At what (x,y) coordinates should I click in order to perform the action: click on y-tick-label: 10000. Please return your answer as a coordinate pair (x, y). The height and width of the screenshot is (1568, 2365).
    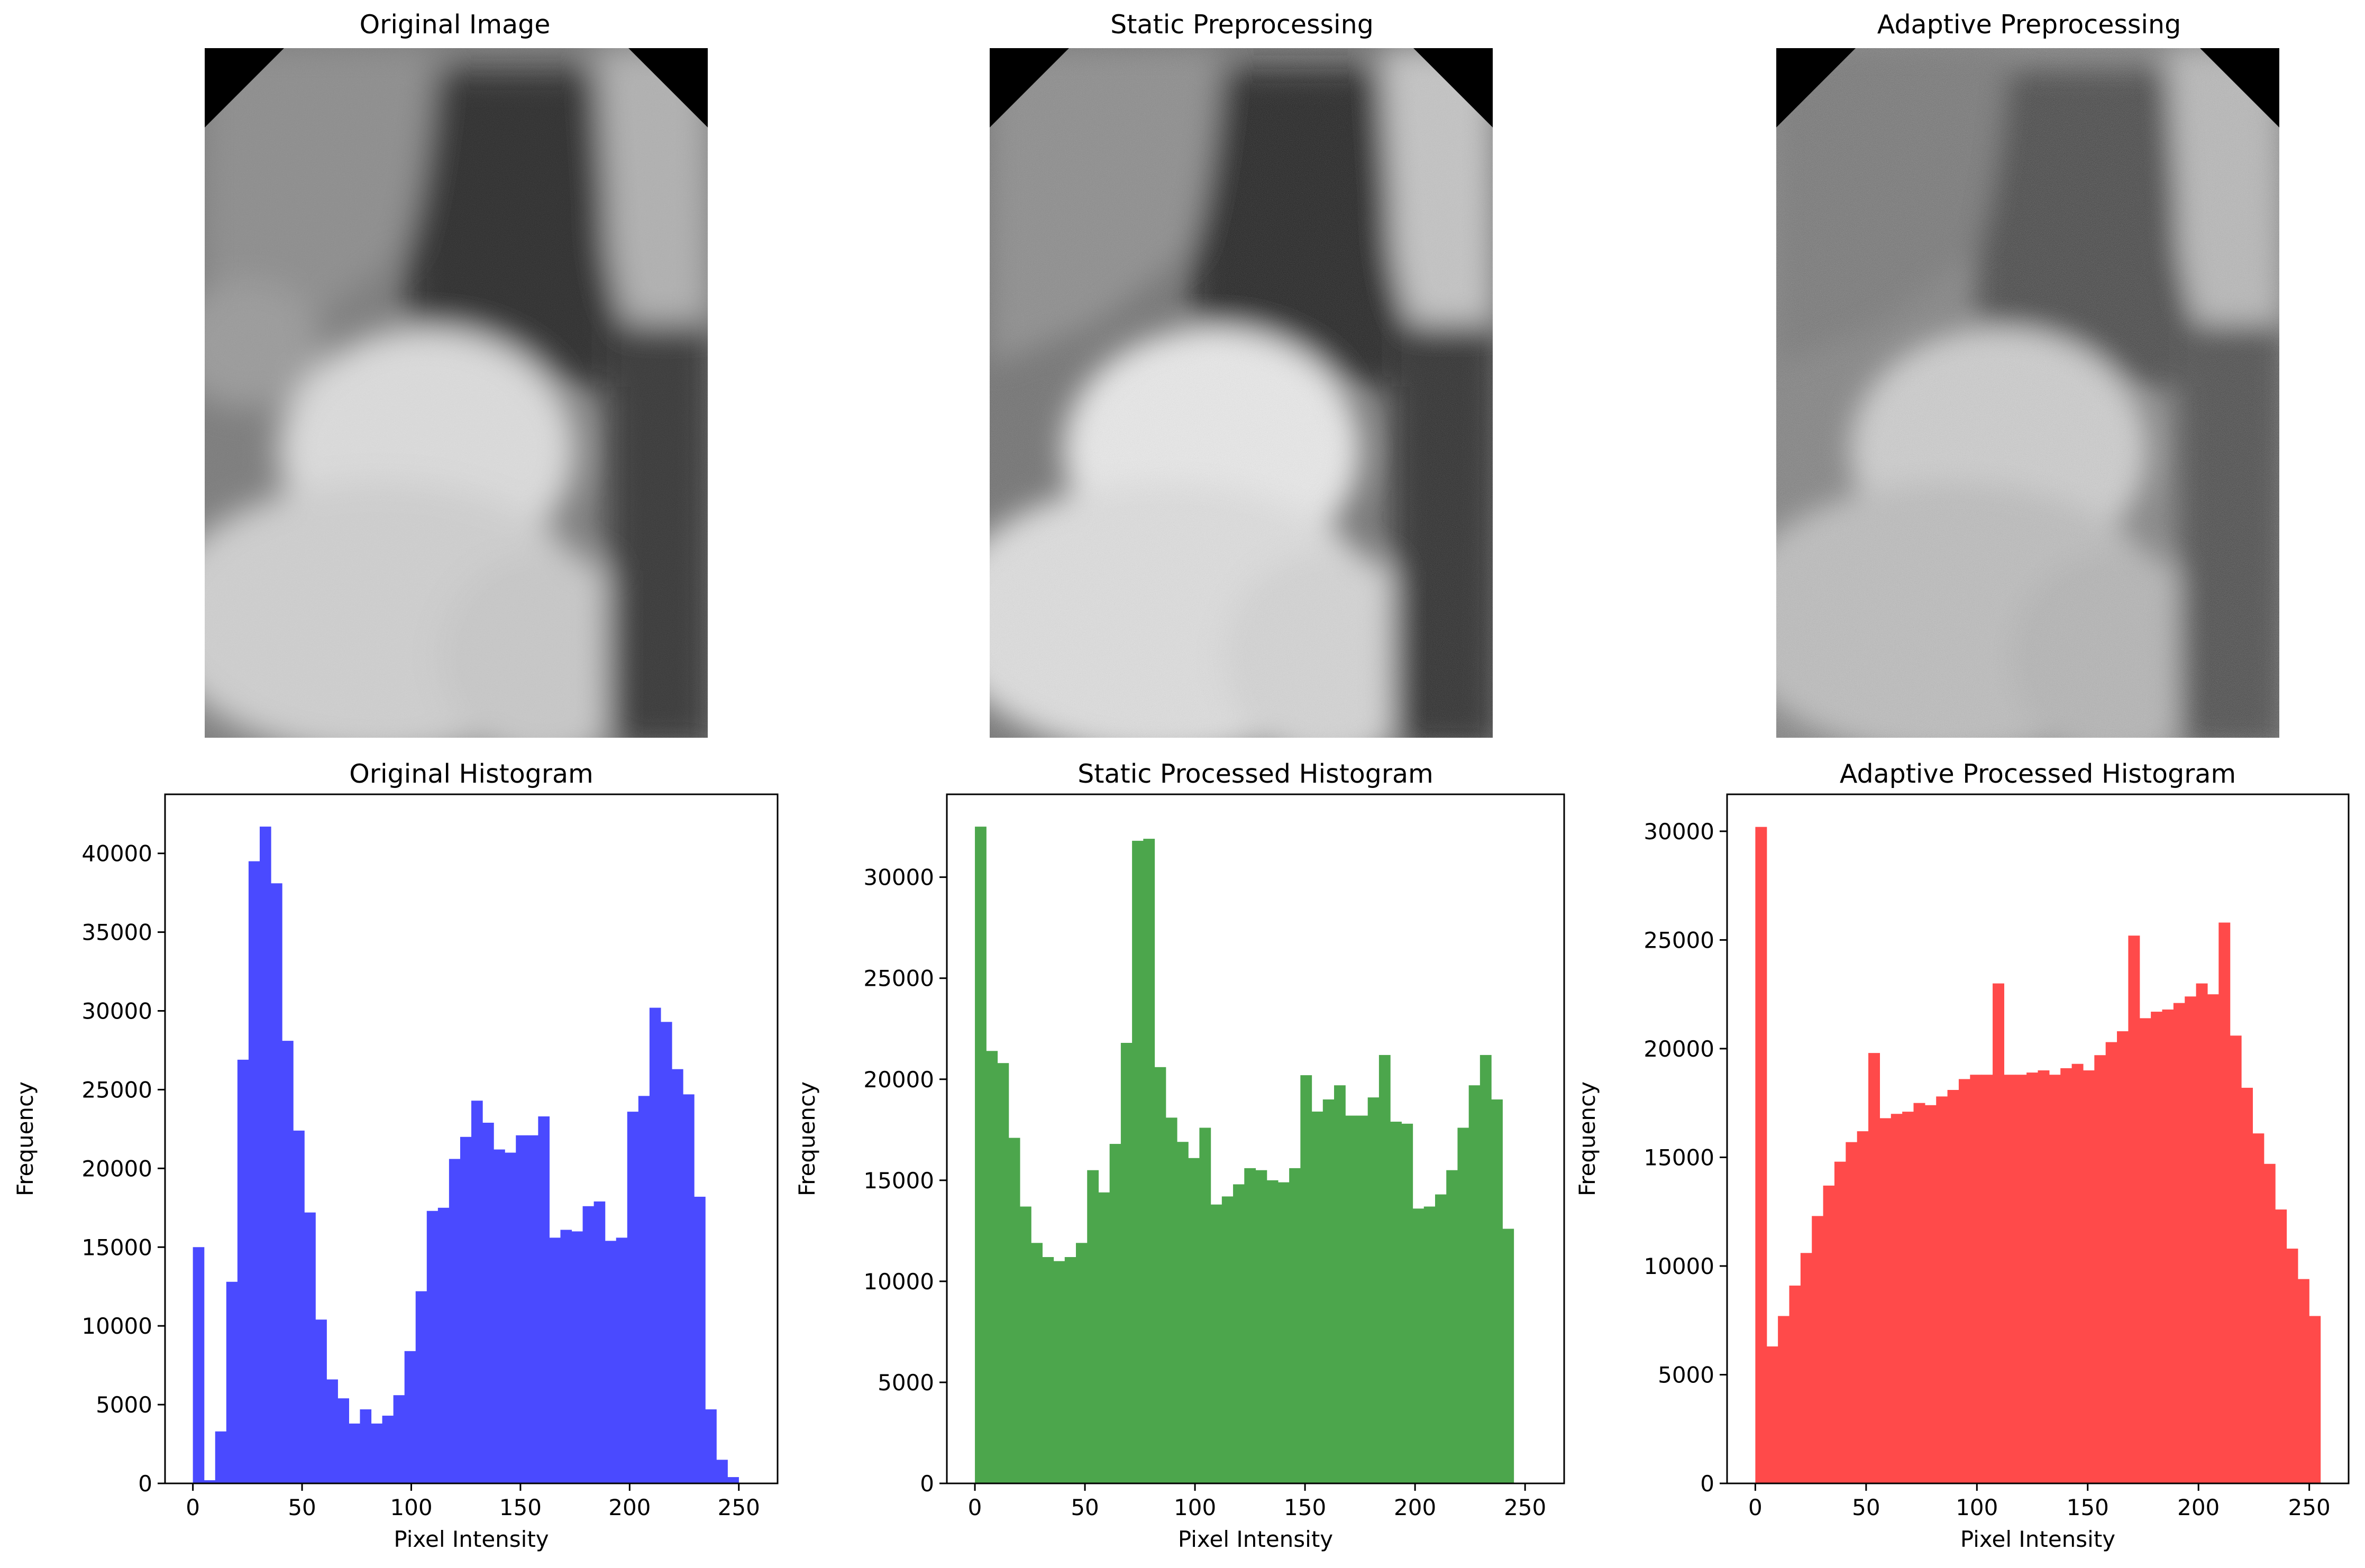
    Looking at the image, I should click on (1678, 1266).